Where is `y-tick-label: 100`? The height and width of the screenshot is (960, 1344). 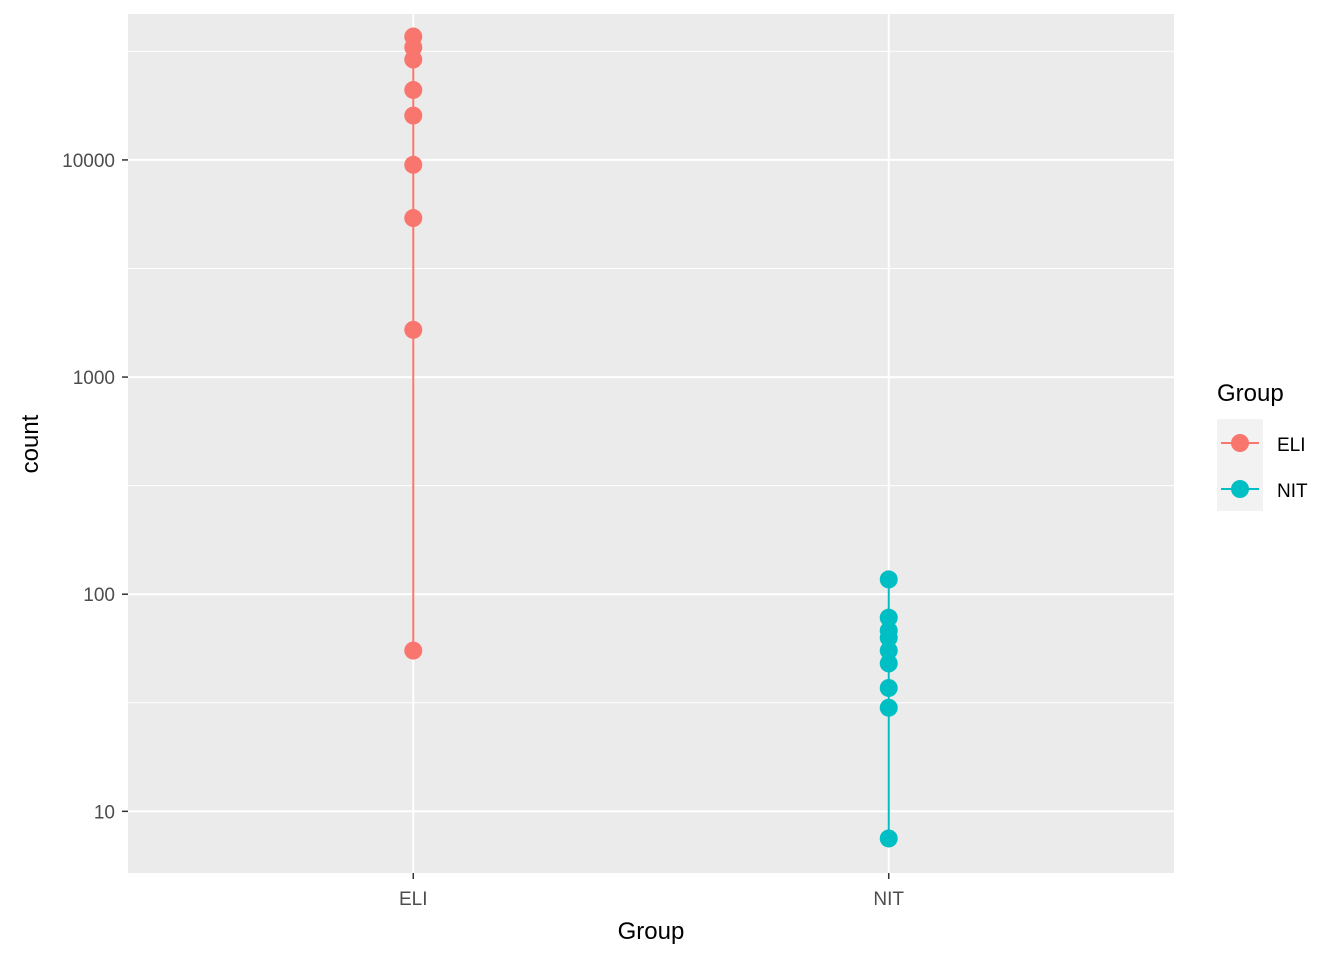 y-tick-label: 100 is located at coordinates (99, 595).